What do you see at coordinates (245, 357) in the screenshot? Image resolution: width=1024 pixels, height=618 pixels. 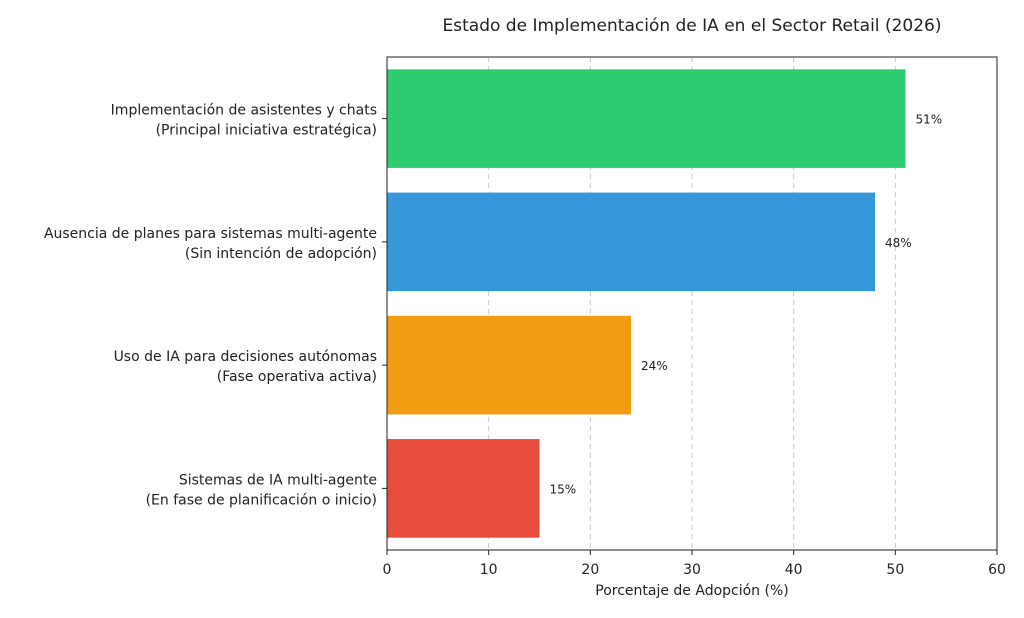 I see `y-tick-label: Uso de IA para decisiones autónomas` at bounding box center [245, 357].